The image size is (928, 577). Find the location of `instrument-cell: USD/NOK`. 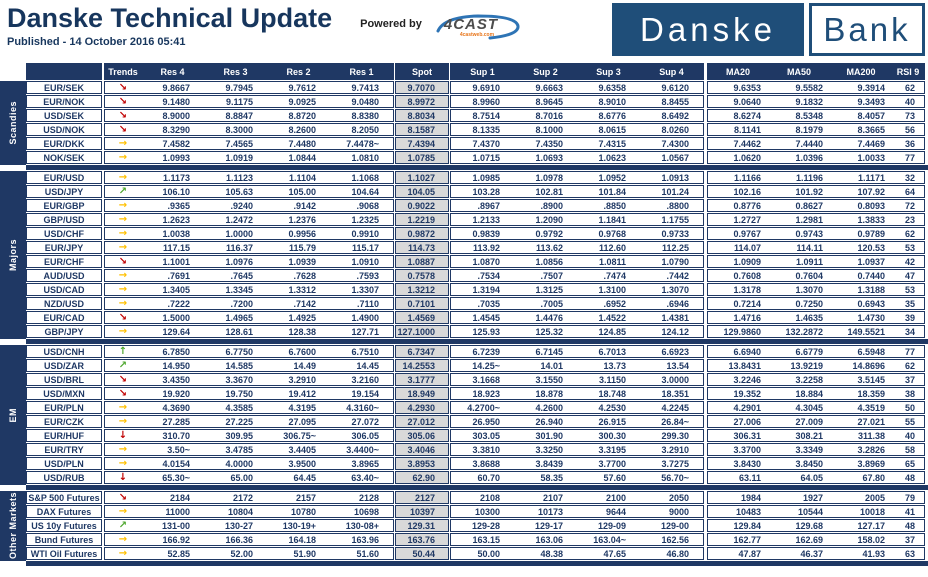

instrument-cell: USD/NOK is located at coordinates (64, 129).